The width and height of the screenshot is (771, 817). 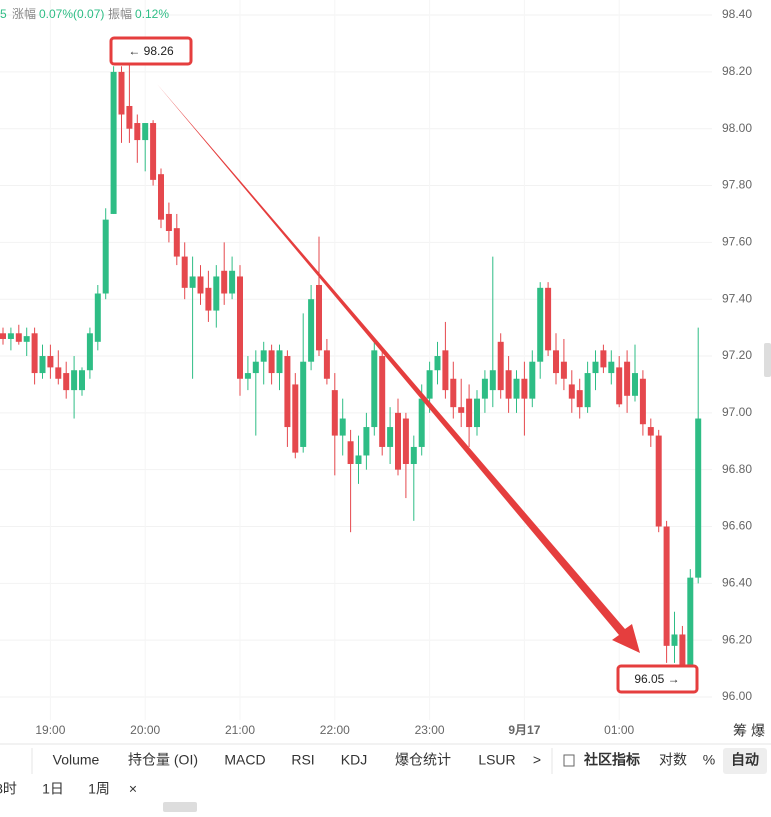 What do you see at coordinates (537, 760) in the screenshot?
I see `toolbar-item: >` at bounding box center [537, 760].